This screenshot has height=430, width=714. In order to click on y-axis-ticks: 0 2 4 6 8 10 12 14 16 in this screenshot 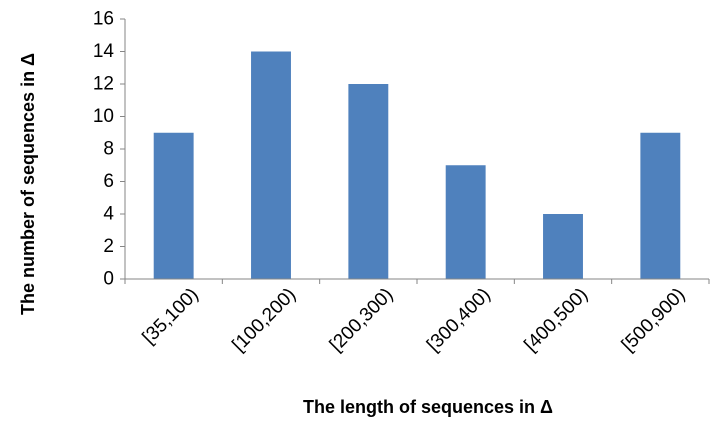, I will do `click(109, 149)`.